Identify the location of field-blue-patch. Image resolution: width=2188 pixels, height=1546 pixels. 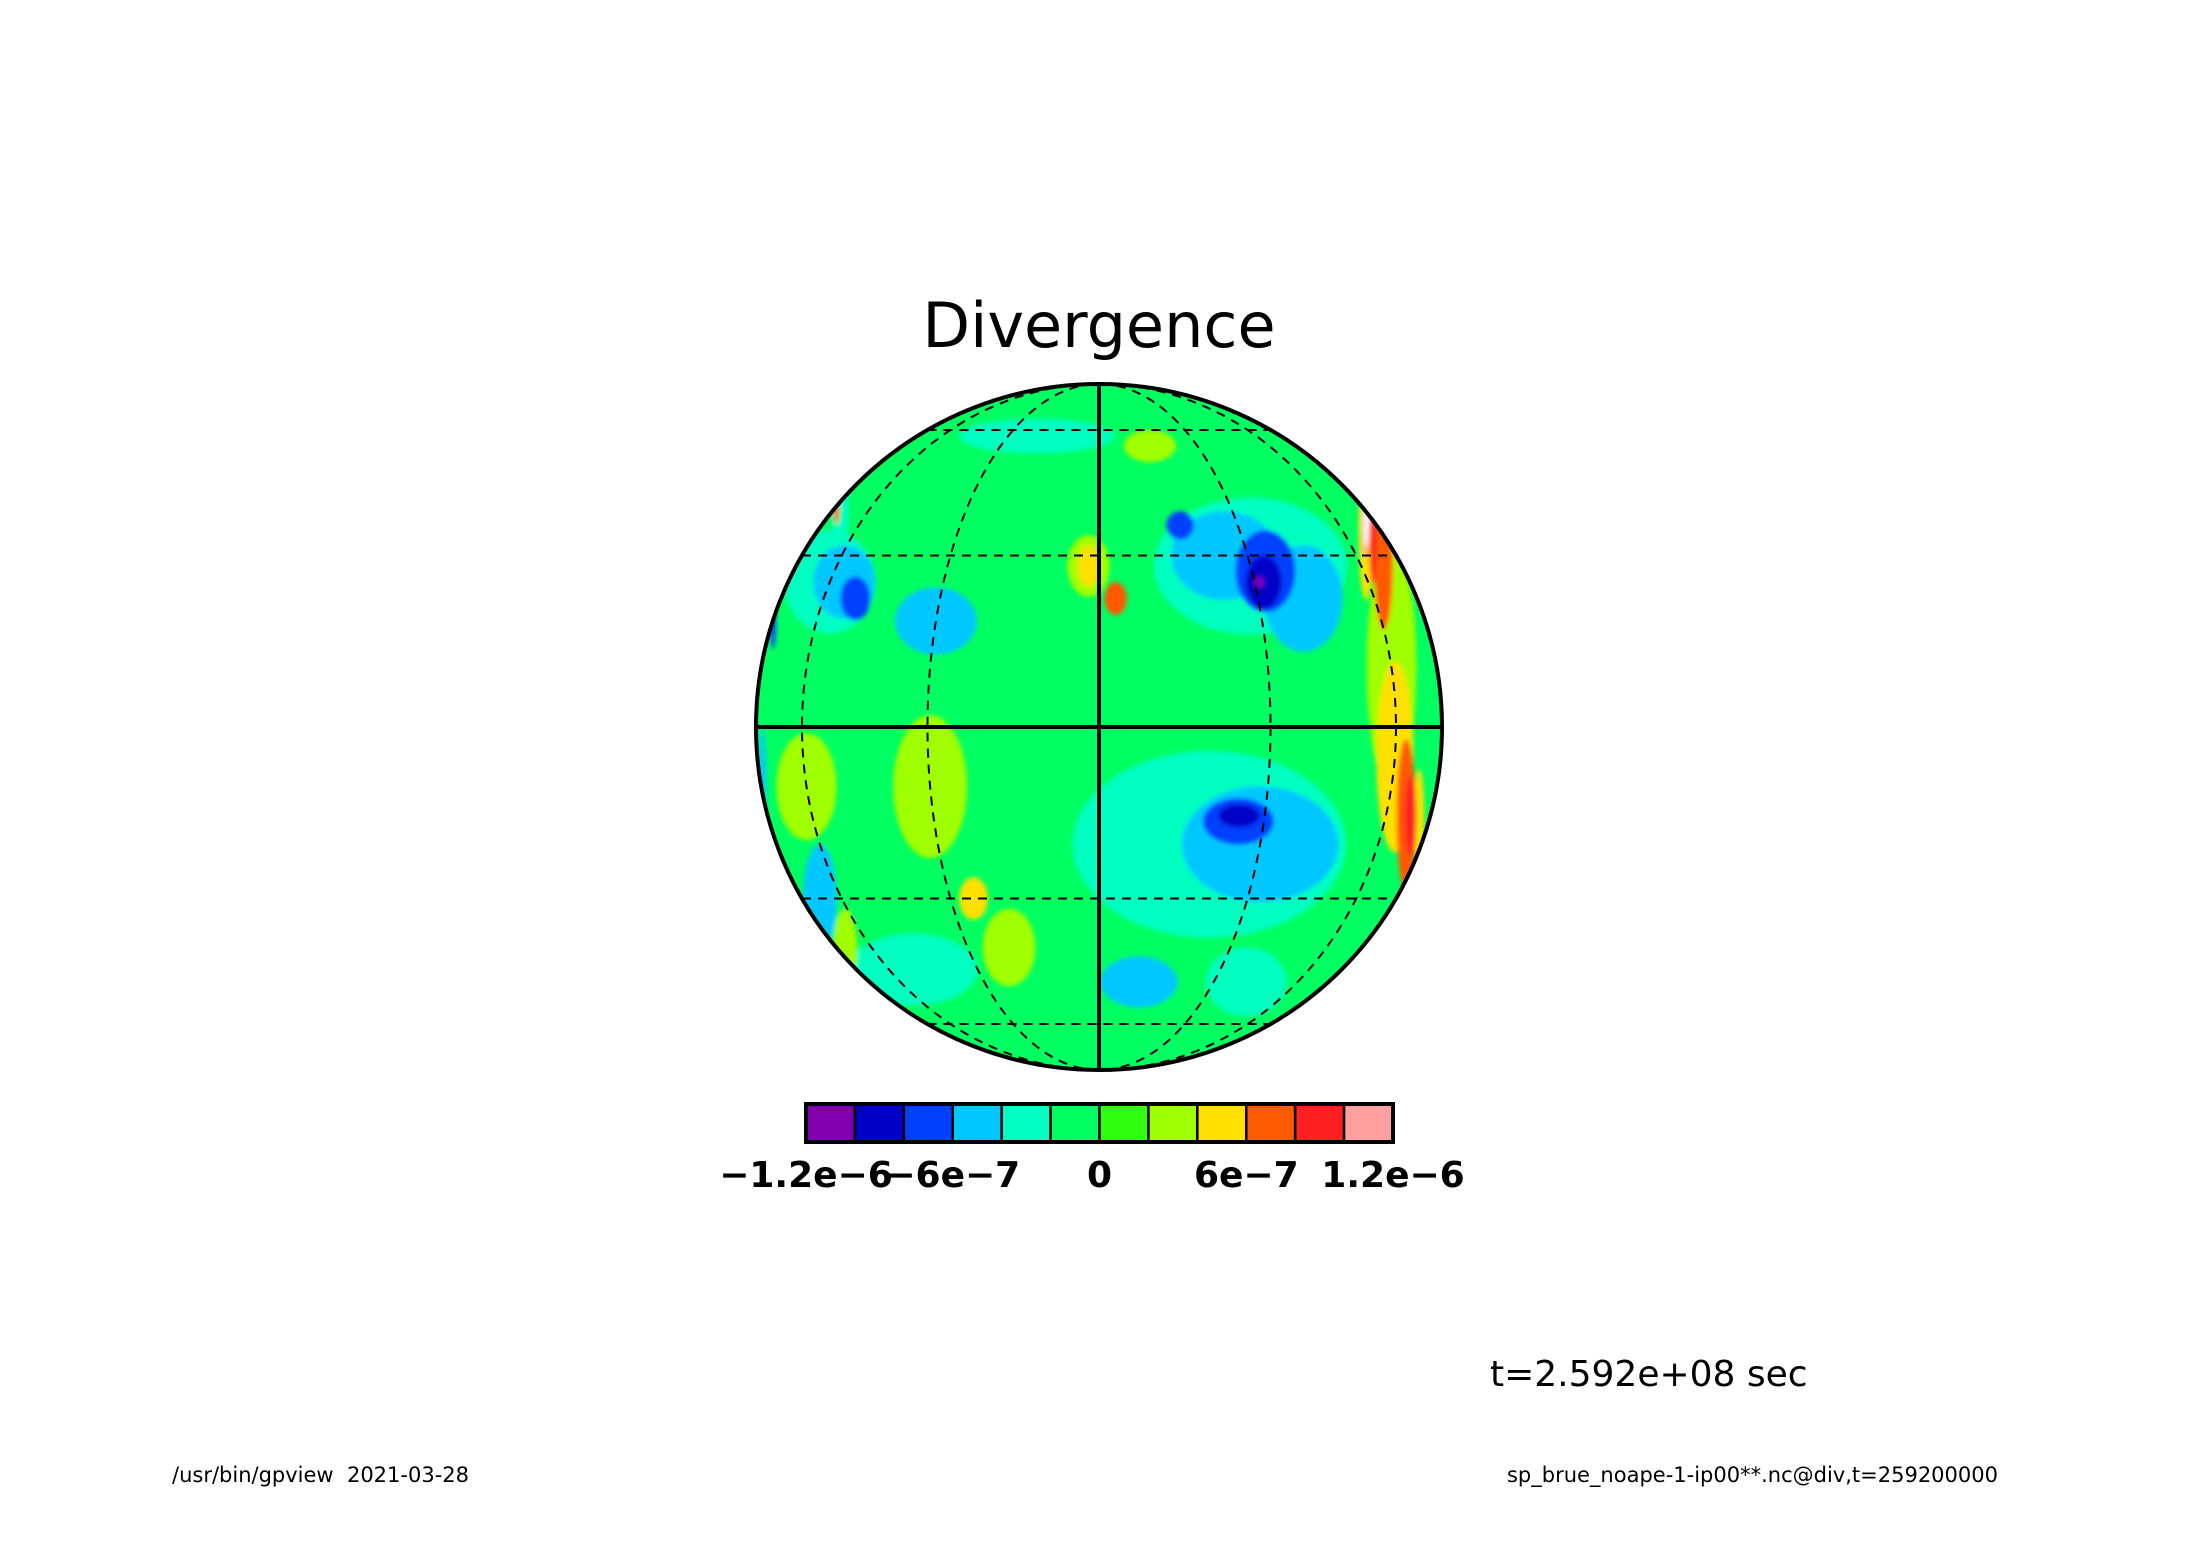
(1139, 982).